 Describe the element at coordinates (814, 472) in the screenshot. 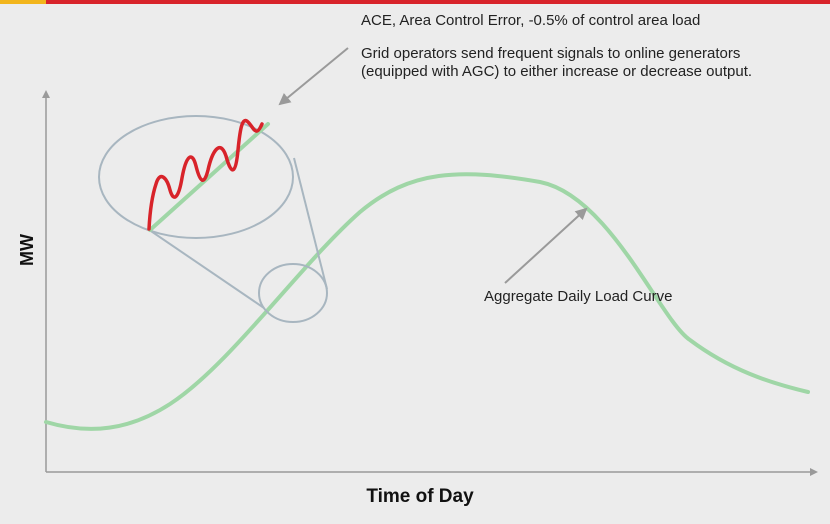

I see `x-axis-arrow` at that location.